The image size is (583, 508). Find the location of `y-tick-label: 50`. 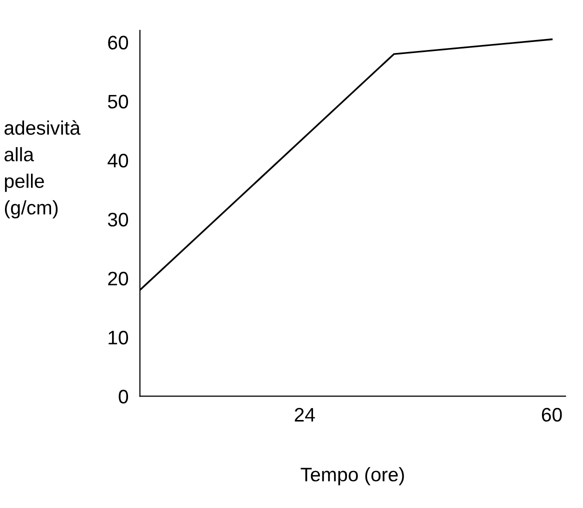

y-tick-label: 50 is located at coordinates (118, 101).